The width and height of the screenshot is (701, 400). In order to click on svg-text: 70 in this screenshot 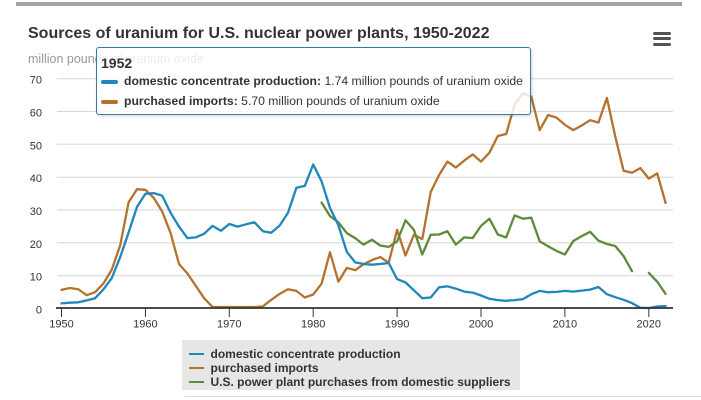, I will do `click(36, 81)`.